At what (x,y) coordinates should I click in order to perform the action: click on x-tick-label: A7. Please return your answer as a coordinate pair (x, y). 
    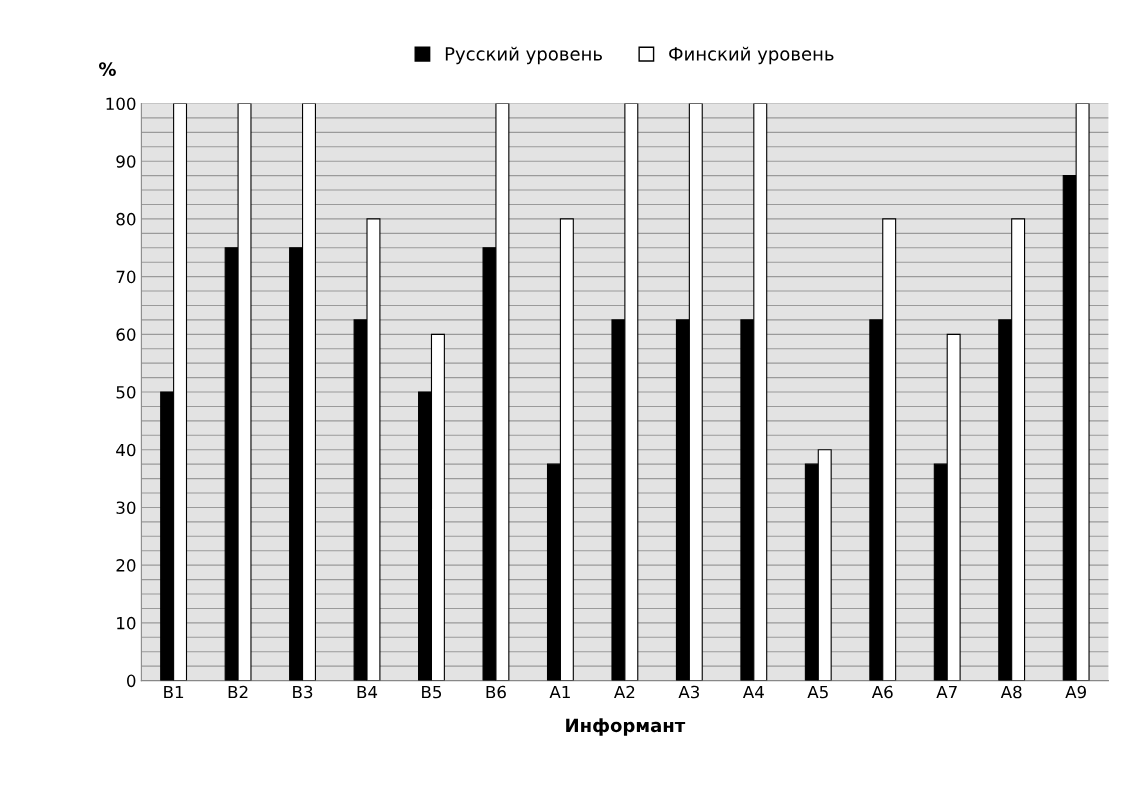
    Looking at the image, I should click on (946, 692).